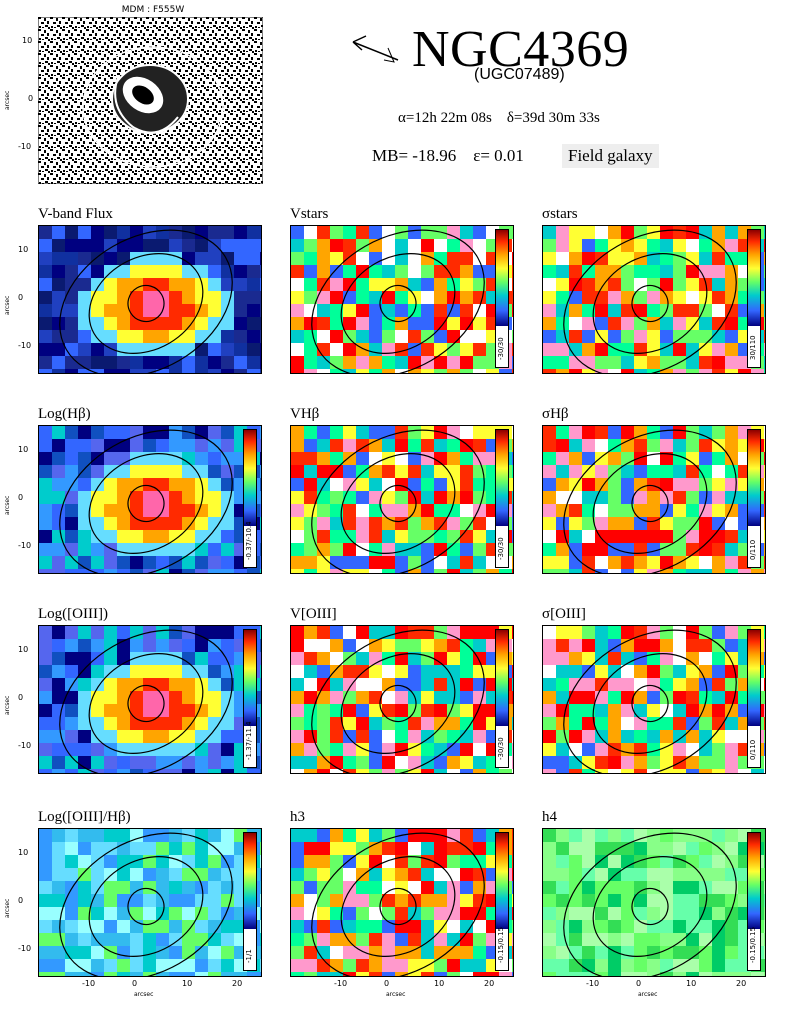  Describe the element at coordinates (564, 614) in the screenshot. I see `panel-title: σ[OIII]` at that location.